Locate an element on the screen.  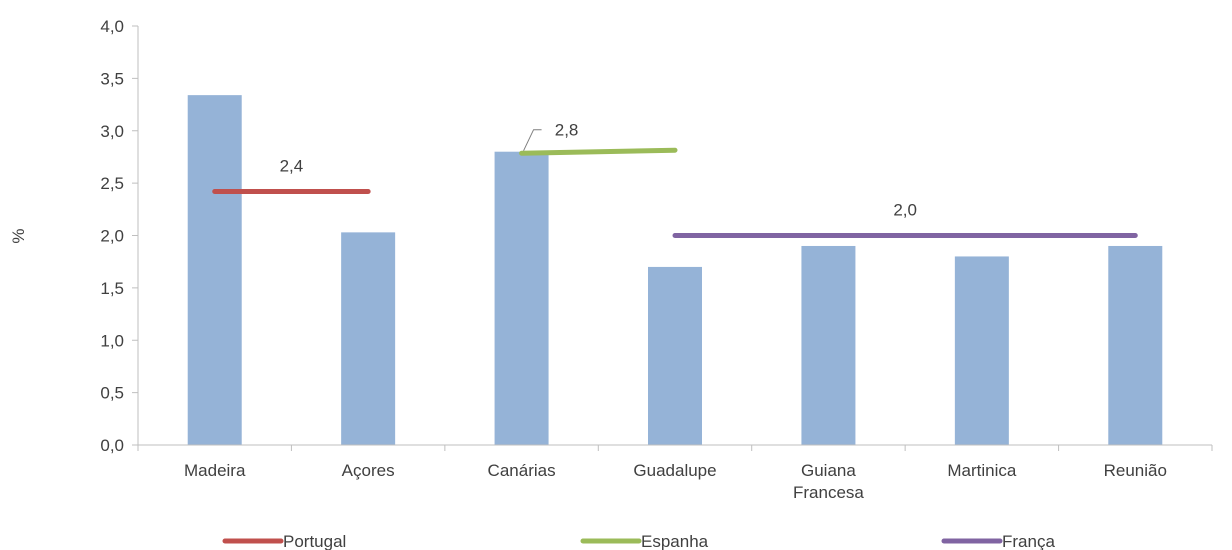
y-tick-label: 1,0 is located at coordinates (112, 340).